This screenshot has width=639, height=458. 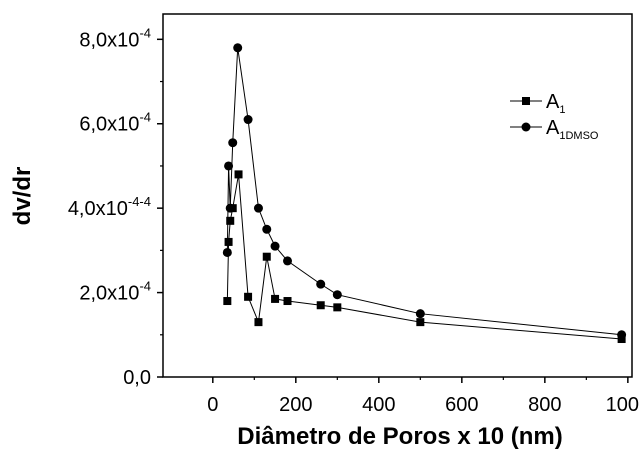 What do you see at coordinates (572, 129) in the screenshot?
I see `legend-label: A1DMSO` at bounding box center [572, 129].